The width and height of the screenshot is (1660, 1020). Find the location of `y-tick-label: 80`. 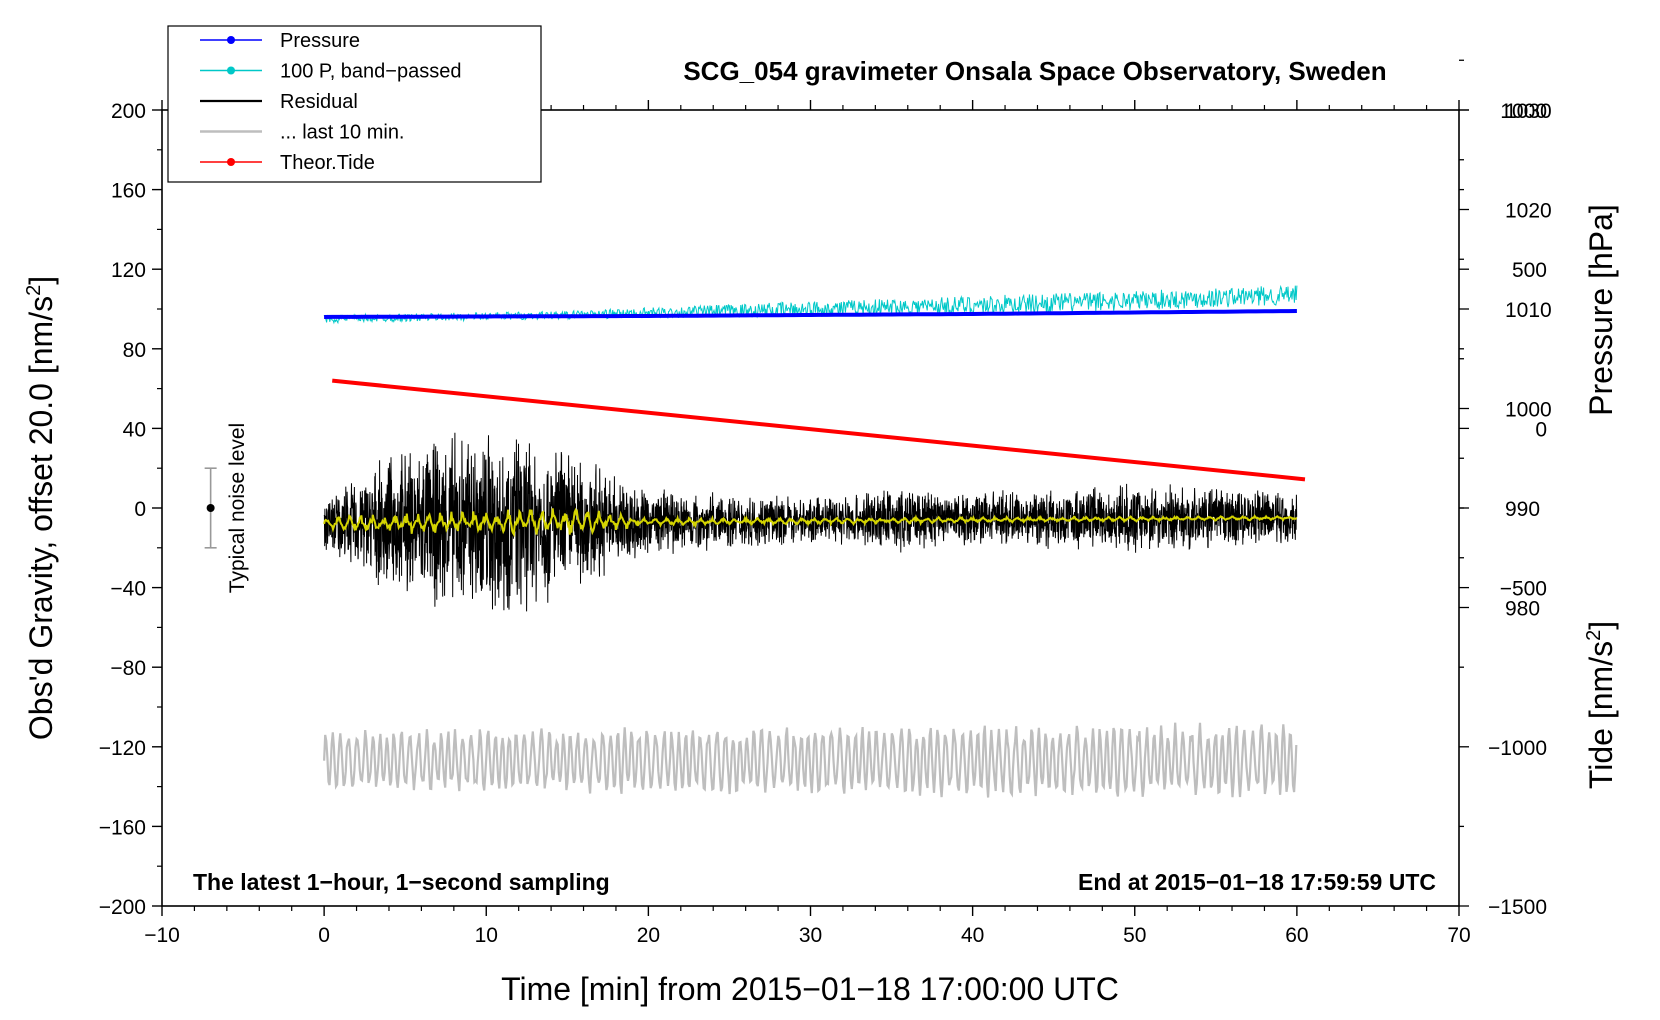

y-tick-label: 80 is located at coordinates (134, 350).